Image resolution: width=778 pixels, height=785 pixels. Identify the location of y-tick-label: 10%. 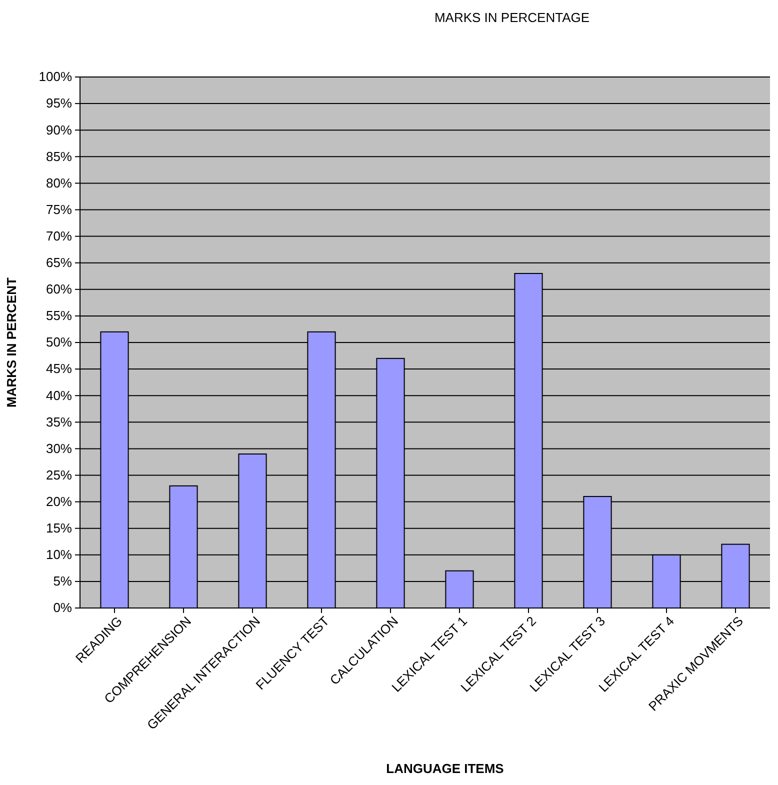
(59, 554).